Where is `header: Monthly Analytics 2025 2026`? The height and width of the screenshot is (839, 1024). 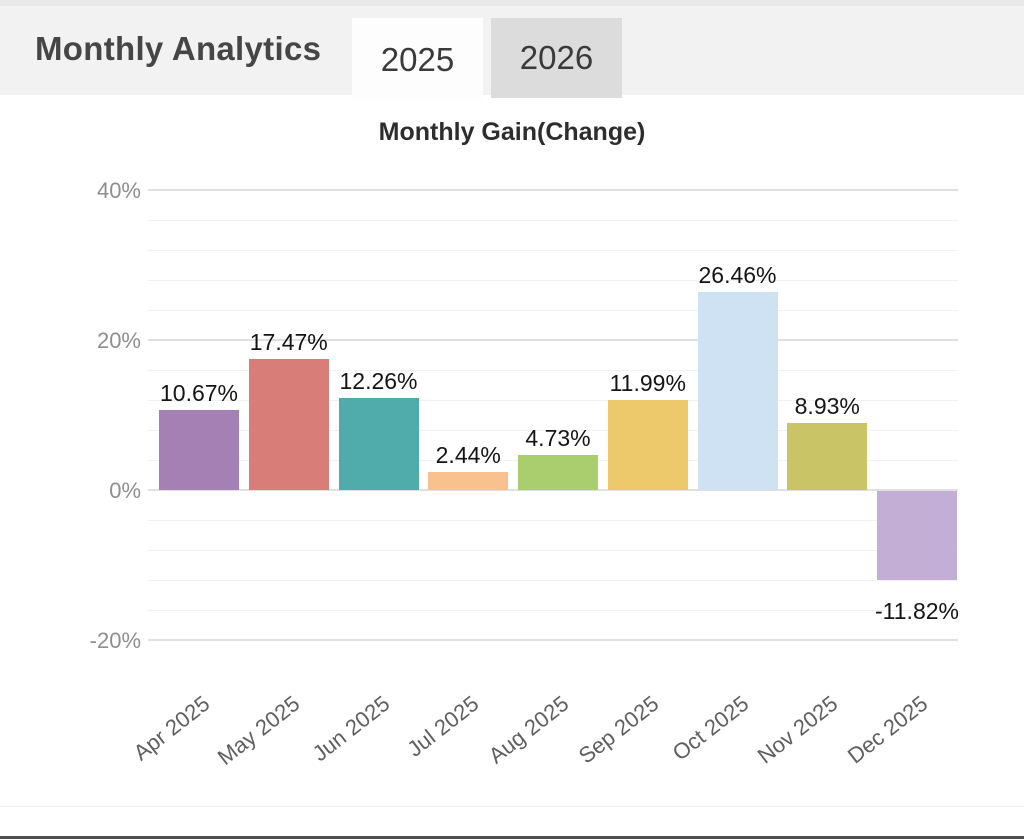
header: Monthly Analytics 2025 2026 is located at coordinates (512, 50).